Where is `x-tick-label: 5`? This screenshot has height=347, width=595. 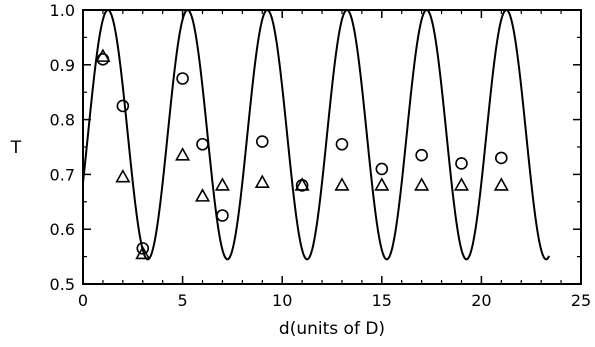
x-tick-label: 5 is located at coordinates (183, 300).